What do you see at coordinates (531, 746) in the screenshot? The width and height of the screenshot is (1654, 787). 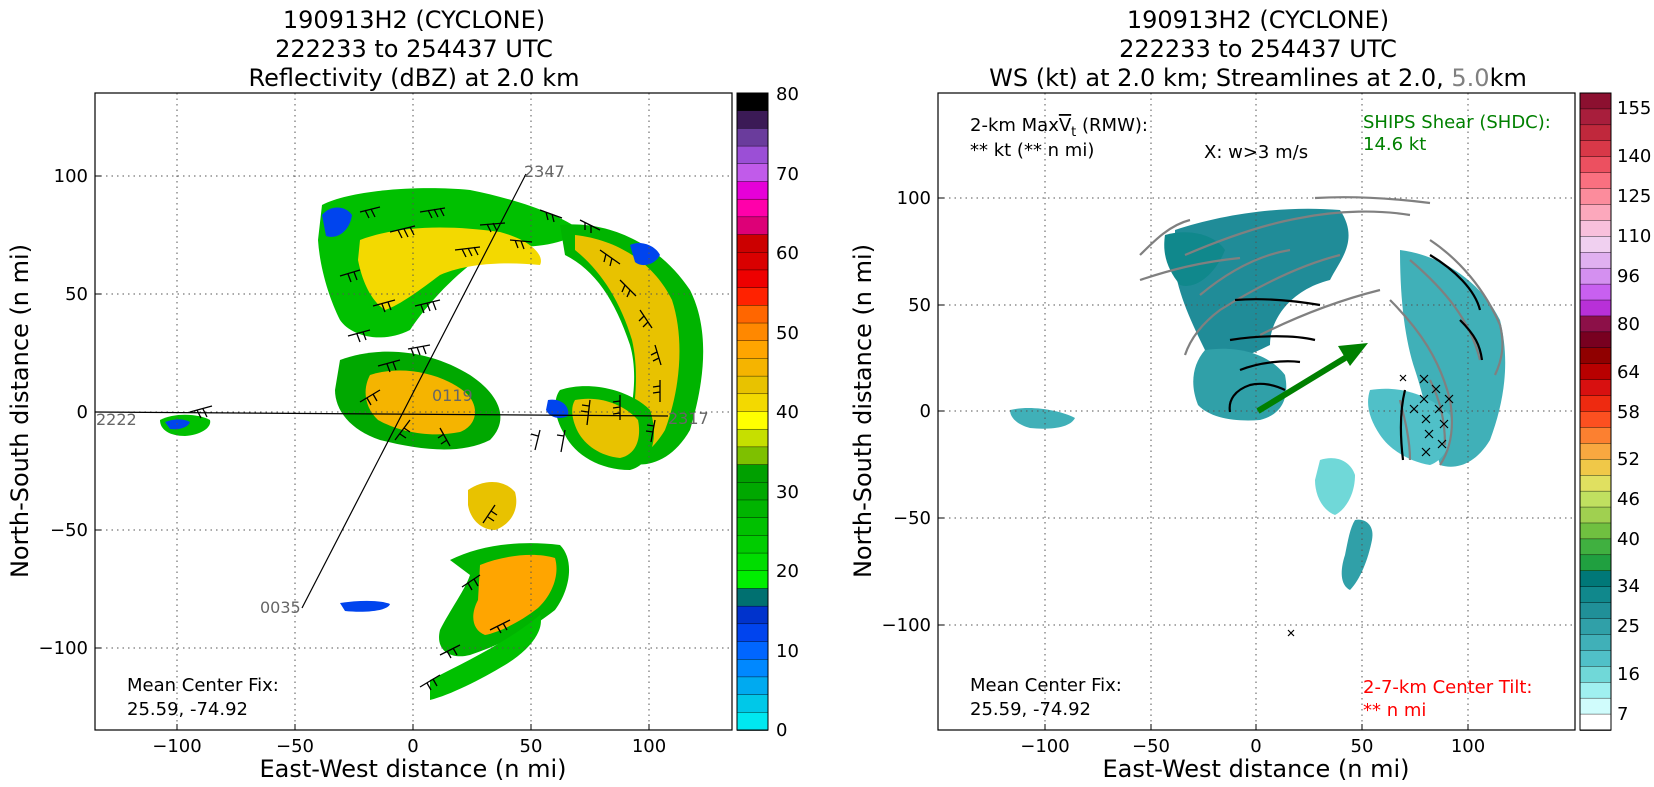 I see `left-xtick: 50` at bounding box center [531, 746].